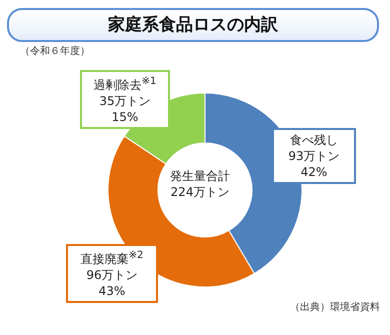  What do you see at coordinates (112, 258) in the screenshot?
I see `slice-label: 直接廃棄$^{※2}$` at bounding box center [112, 258].